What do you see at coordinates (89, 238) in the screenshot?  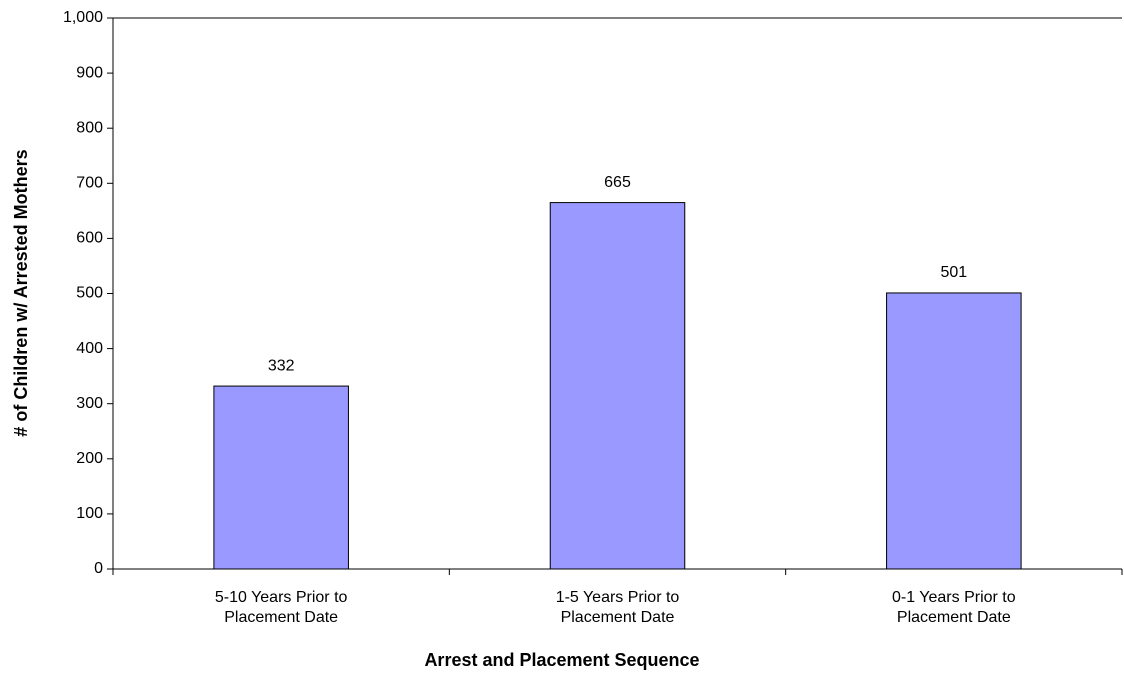 I see `y-tick-label: 600` at bounding box center [89, 238].